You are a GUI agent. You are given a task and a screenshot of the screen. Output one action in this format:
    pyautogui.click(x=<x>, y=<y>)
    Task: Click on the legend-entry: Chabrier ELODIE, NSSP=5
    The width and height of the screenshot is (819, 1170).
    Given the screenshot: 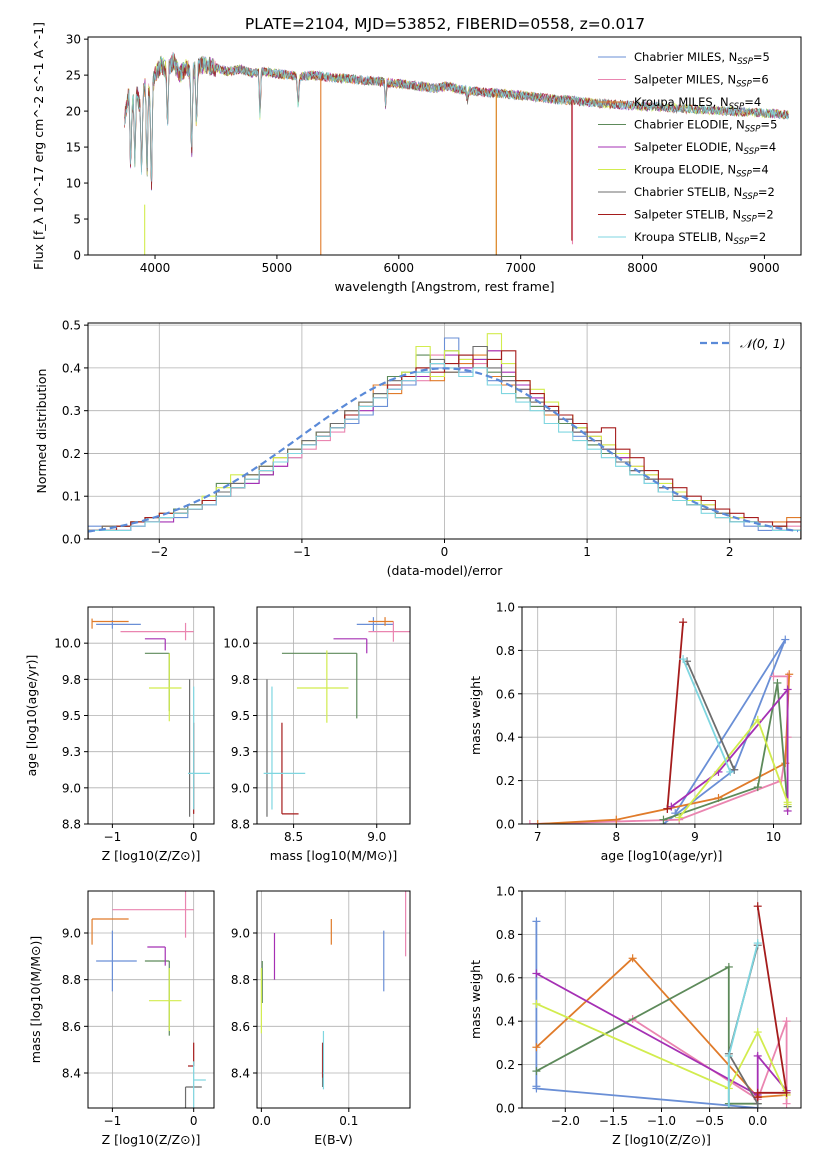 What is the action you would take?
    pyautogui.click(x=705, y=126)
    